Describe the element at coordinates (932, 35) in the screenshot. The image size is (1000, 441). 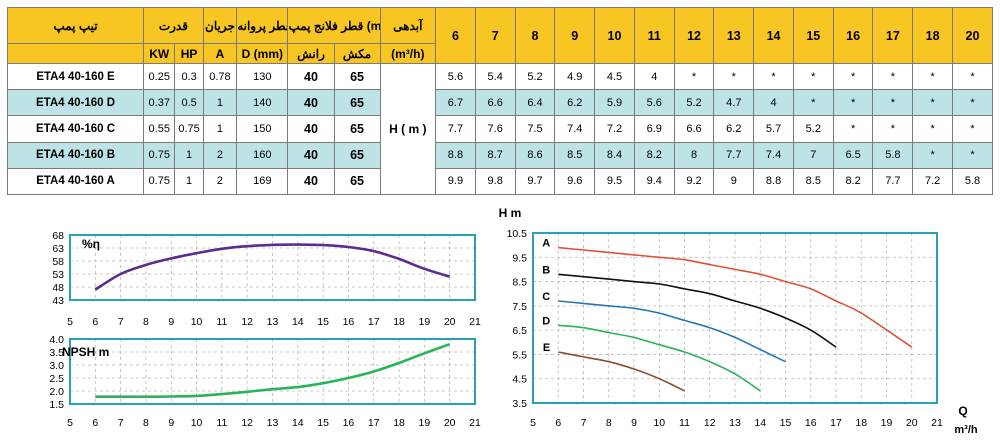
I see `header-flow-value: 18` at that location.